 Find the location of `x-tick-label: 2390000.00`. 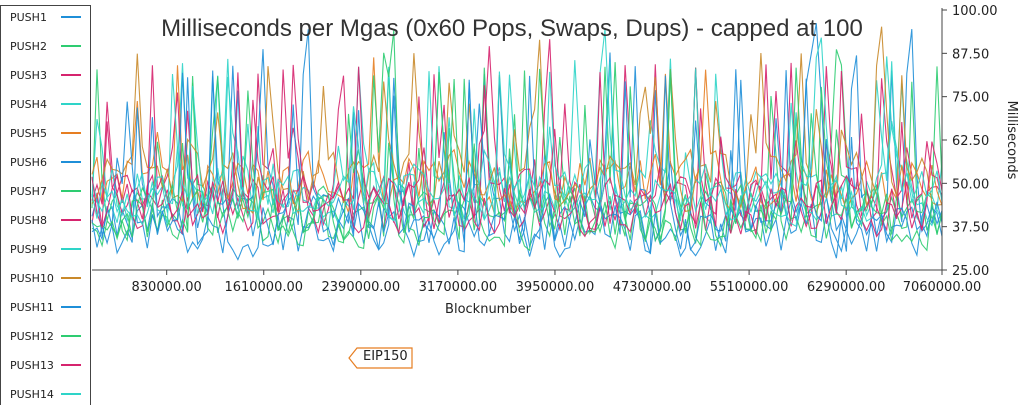

x-tick-label: 2390000.00 is located at coordinates (361, 287).